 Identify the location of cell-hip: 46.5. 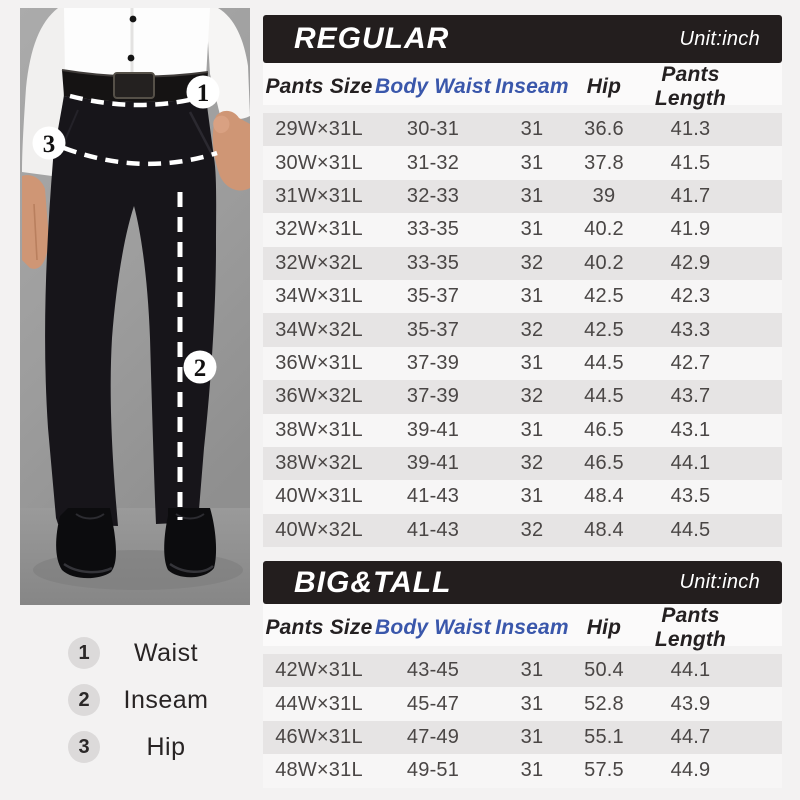
(604, 429).